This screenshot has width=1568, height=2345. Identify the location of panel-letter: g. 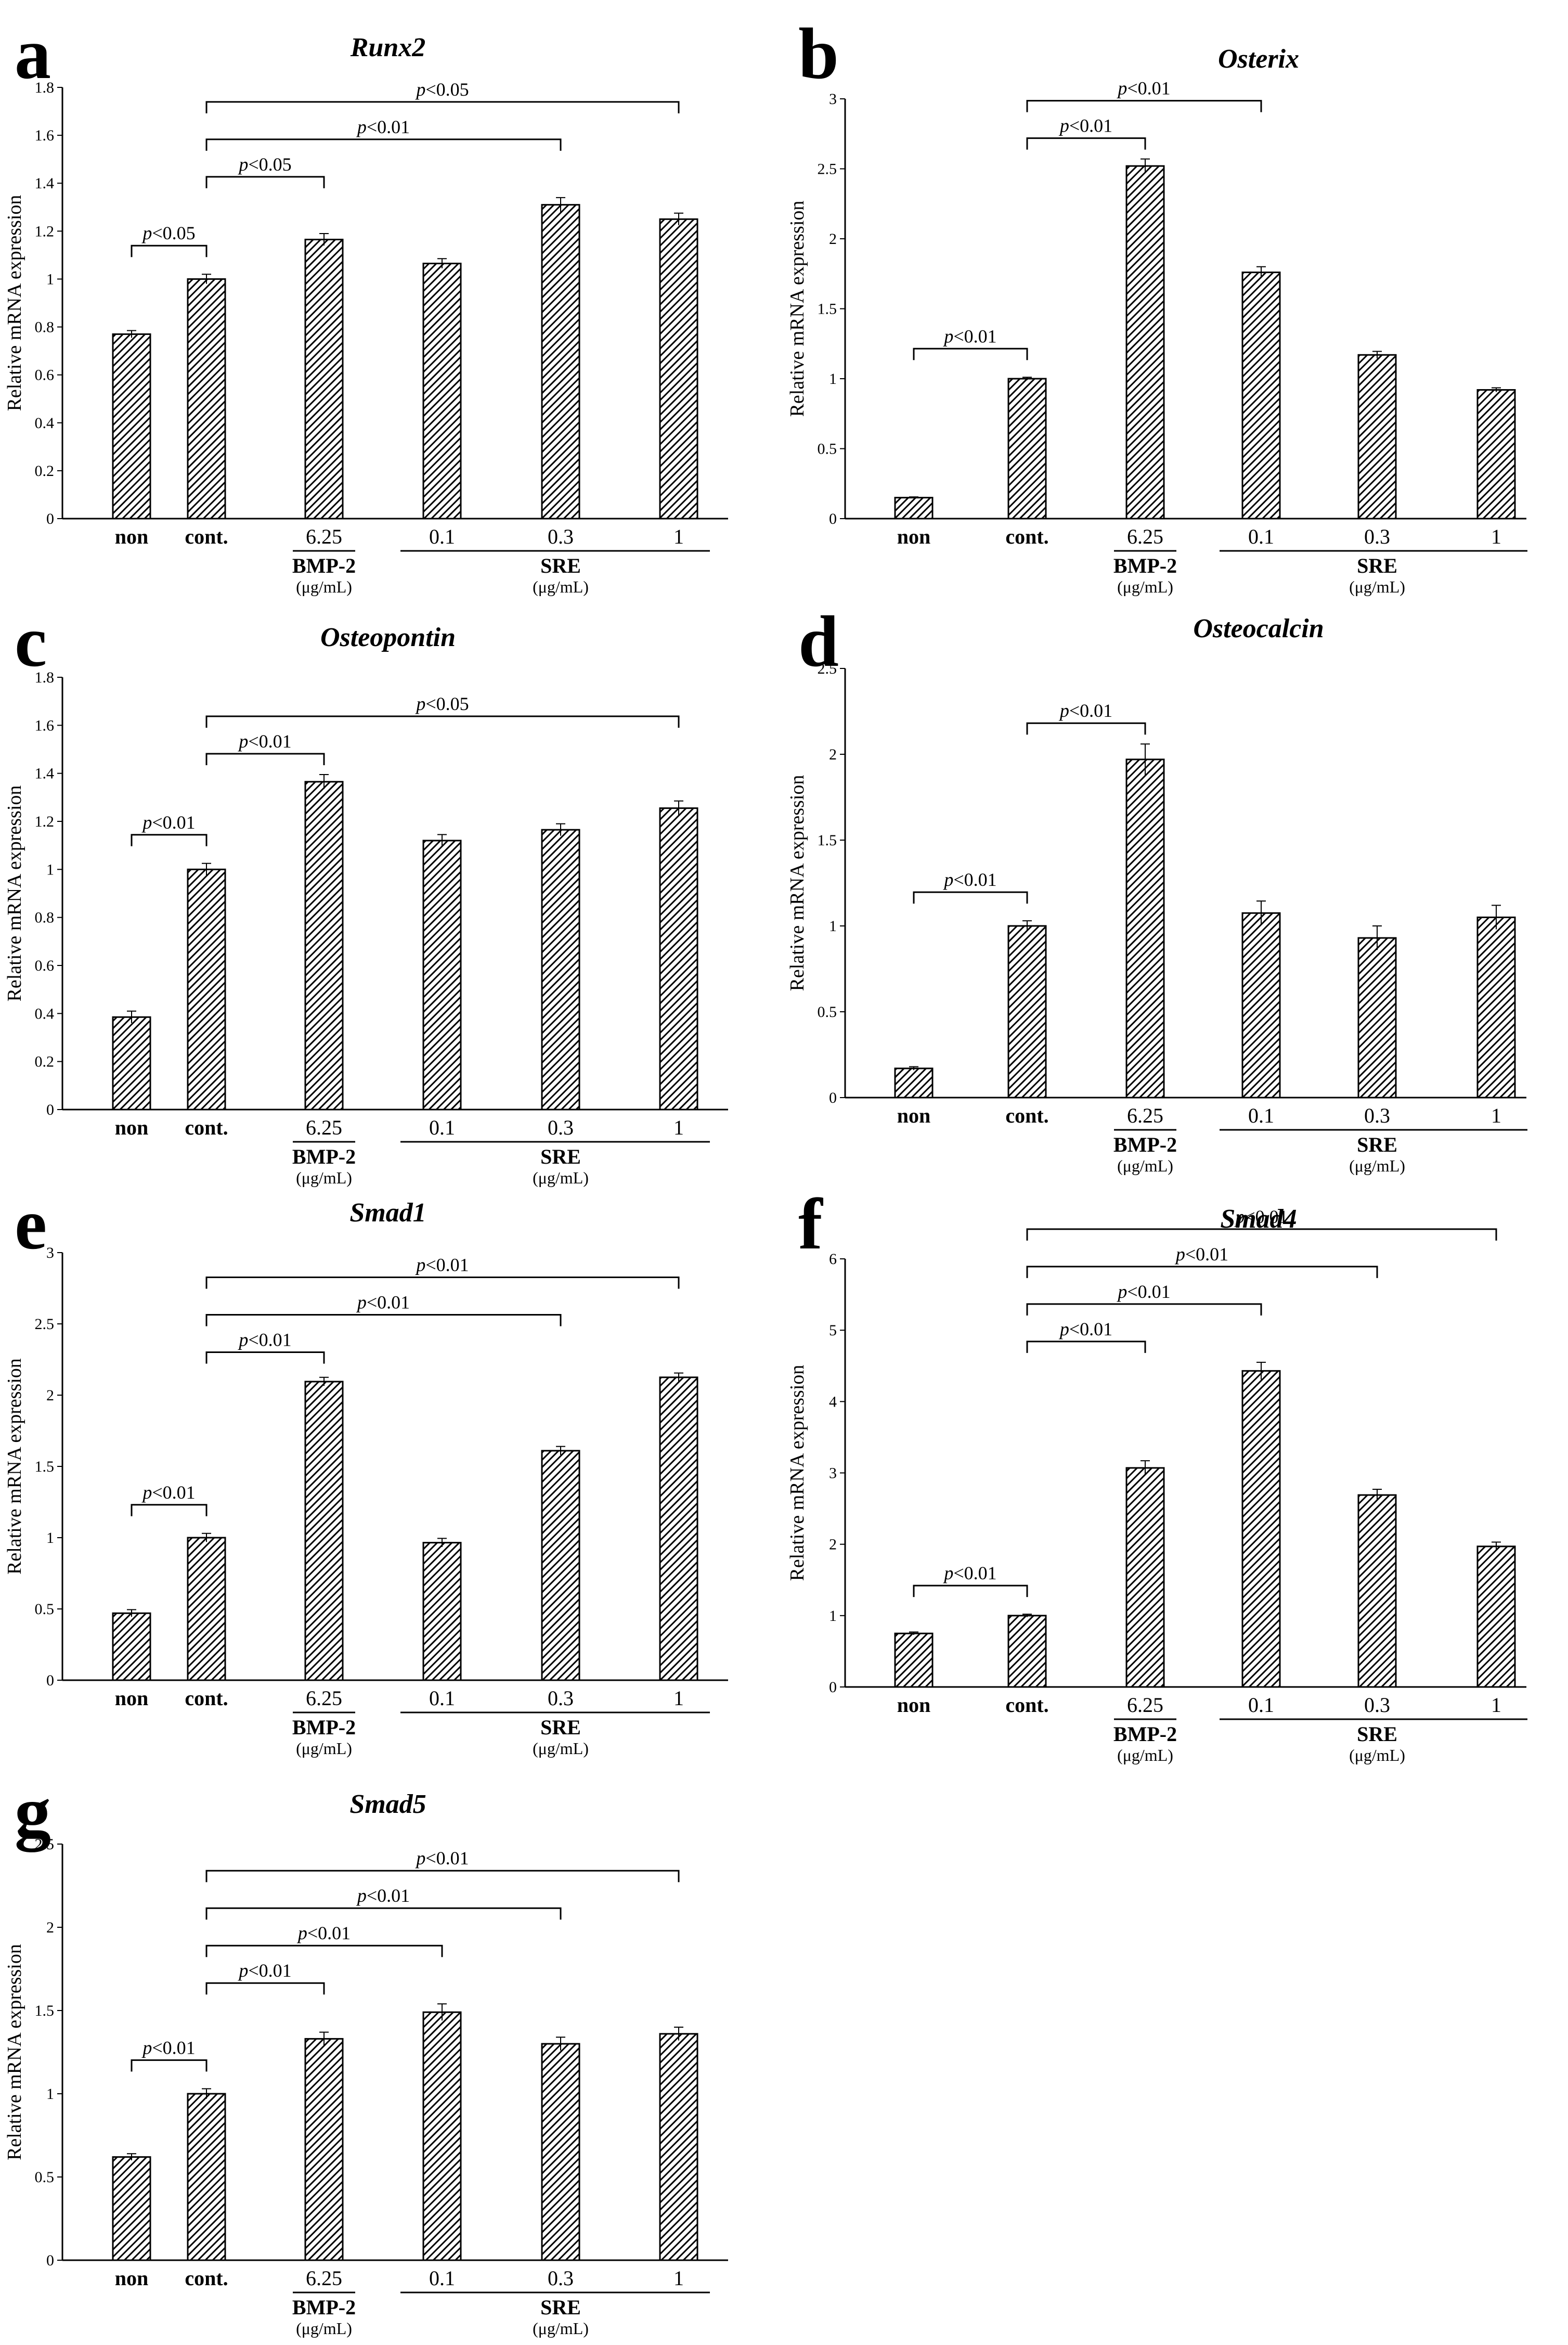
(33, 1812).